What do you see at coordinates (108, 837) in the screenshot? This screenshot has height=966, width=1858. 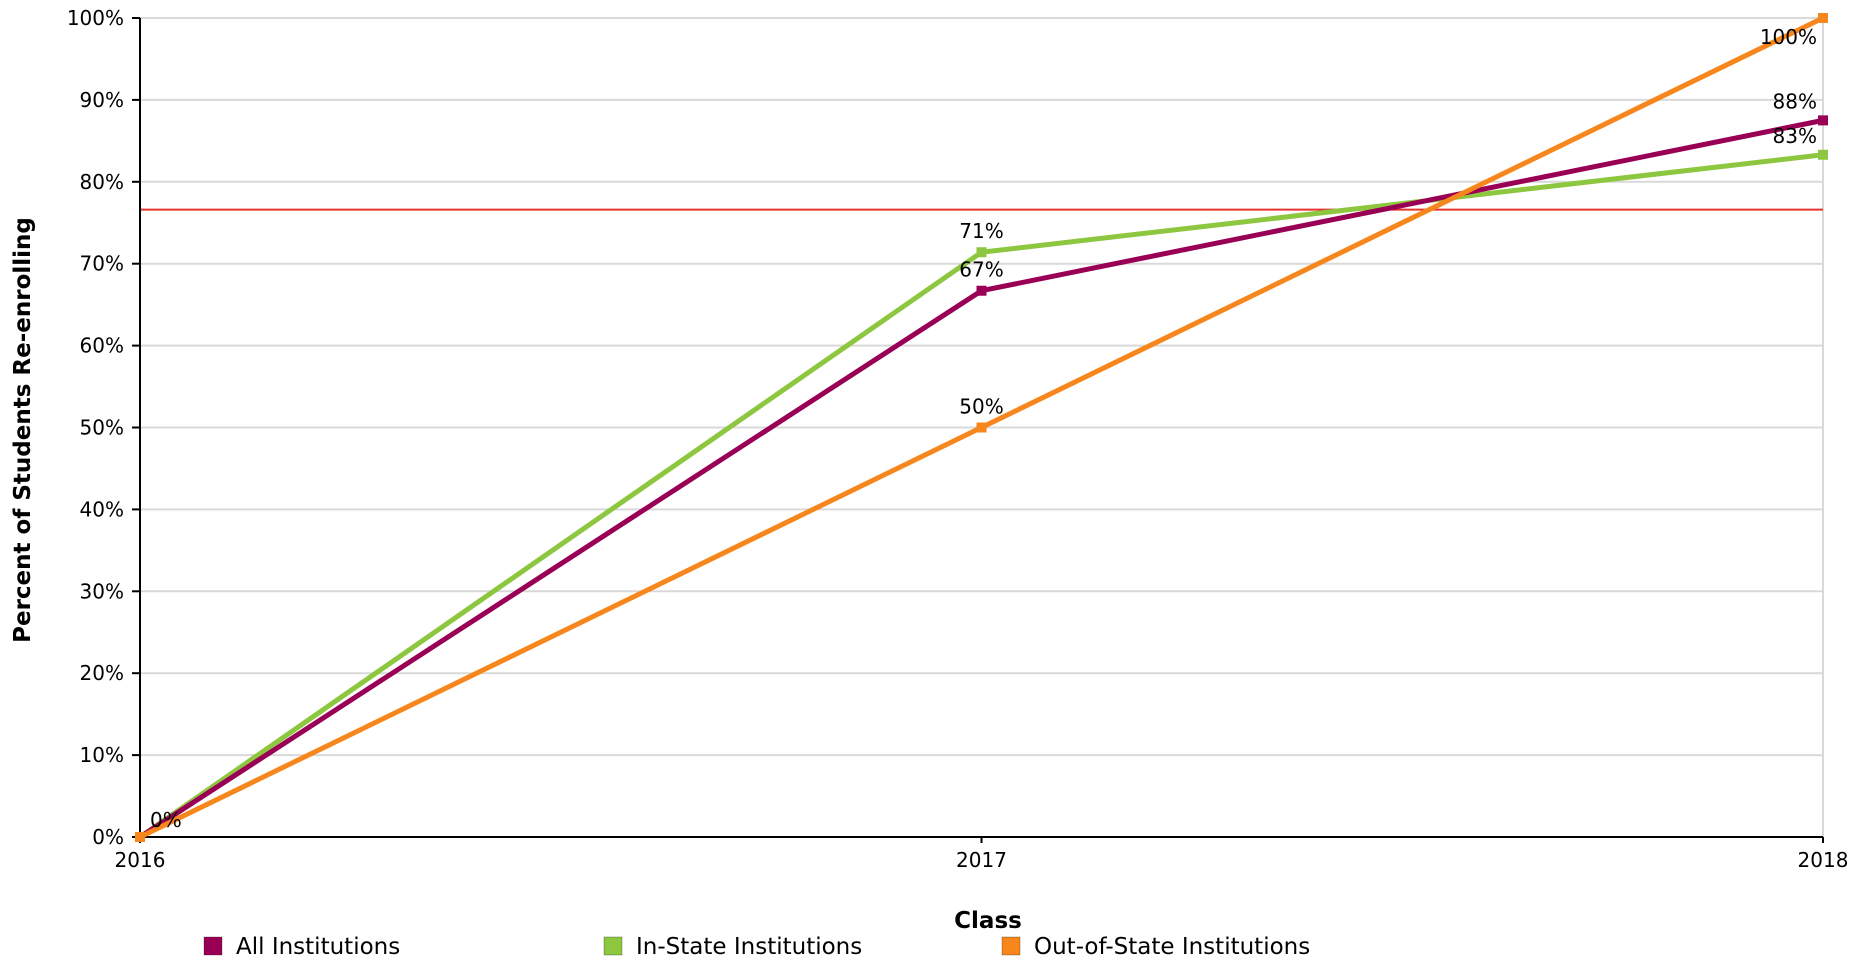 I see `y-tick-label: 0%` at bounding box center [108, 837].